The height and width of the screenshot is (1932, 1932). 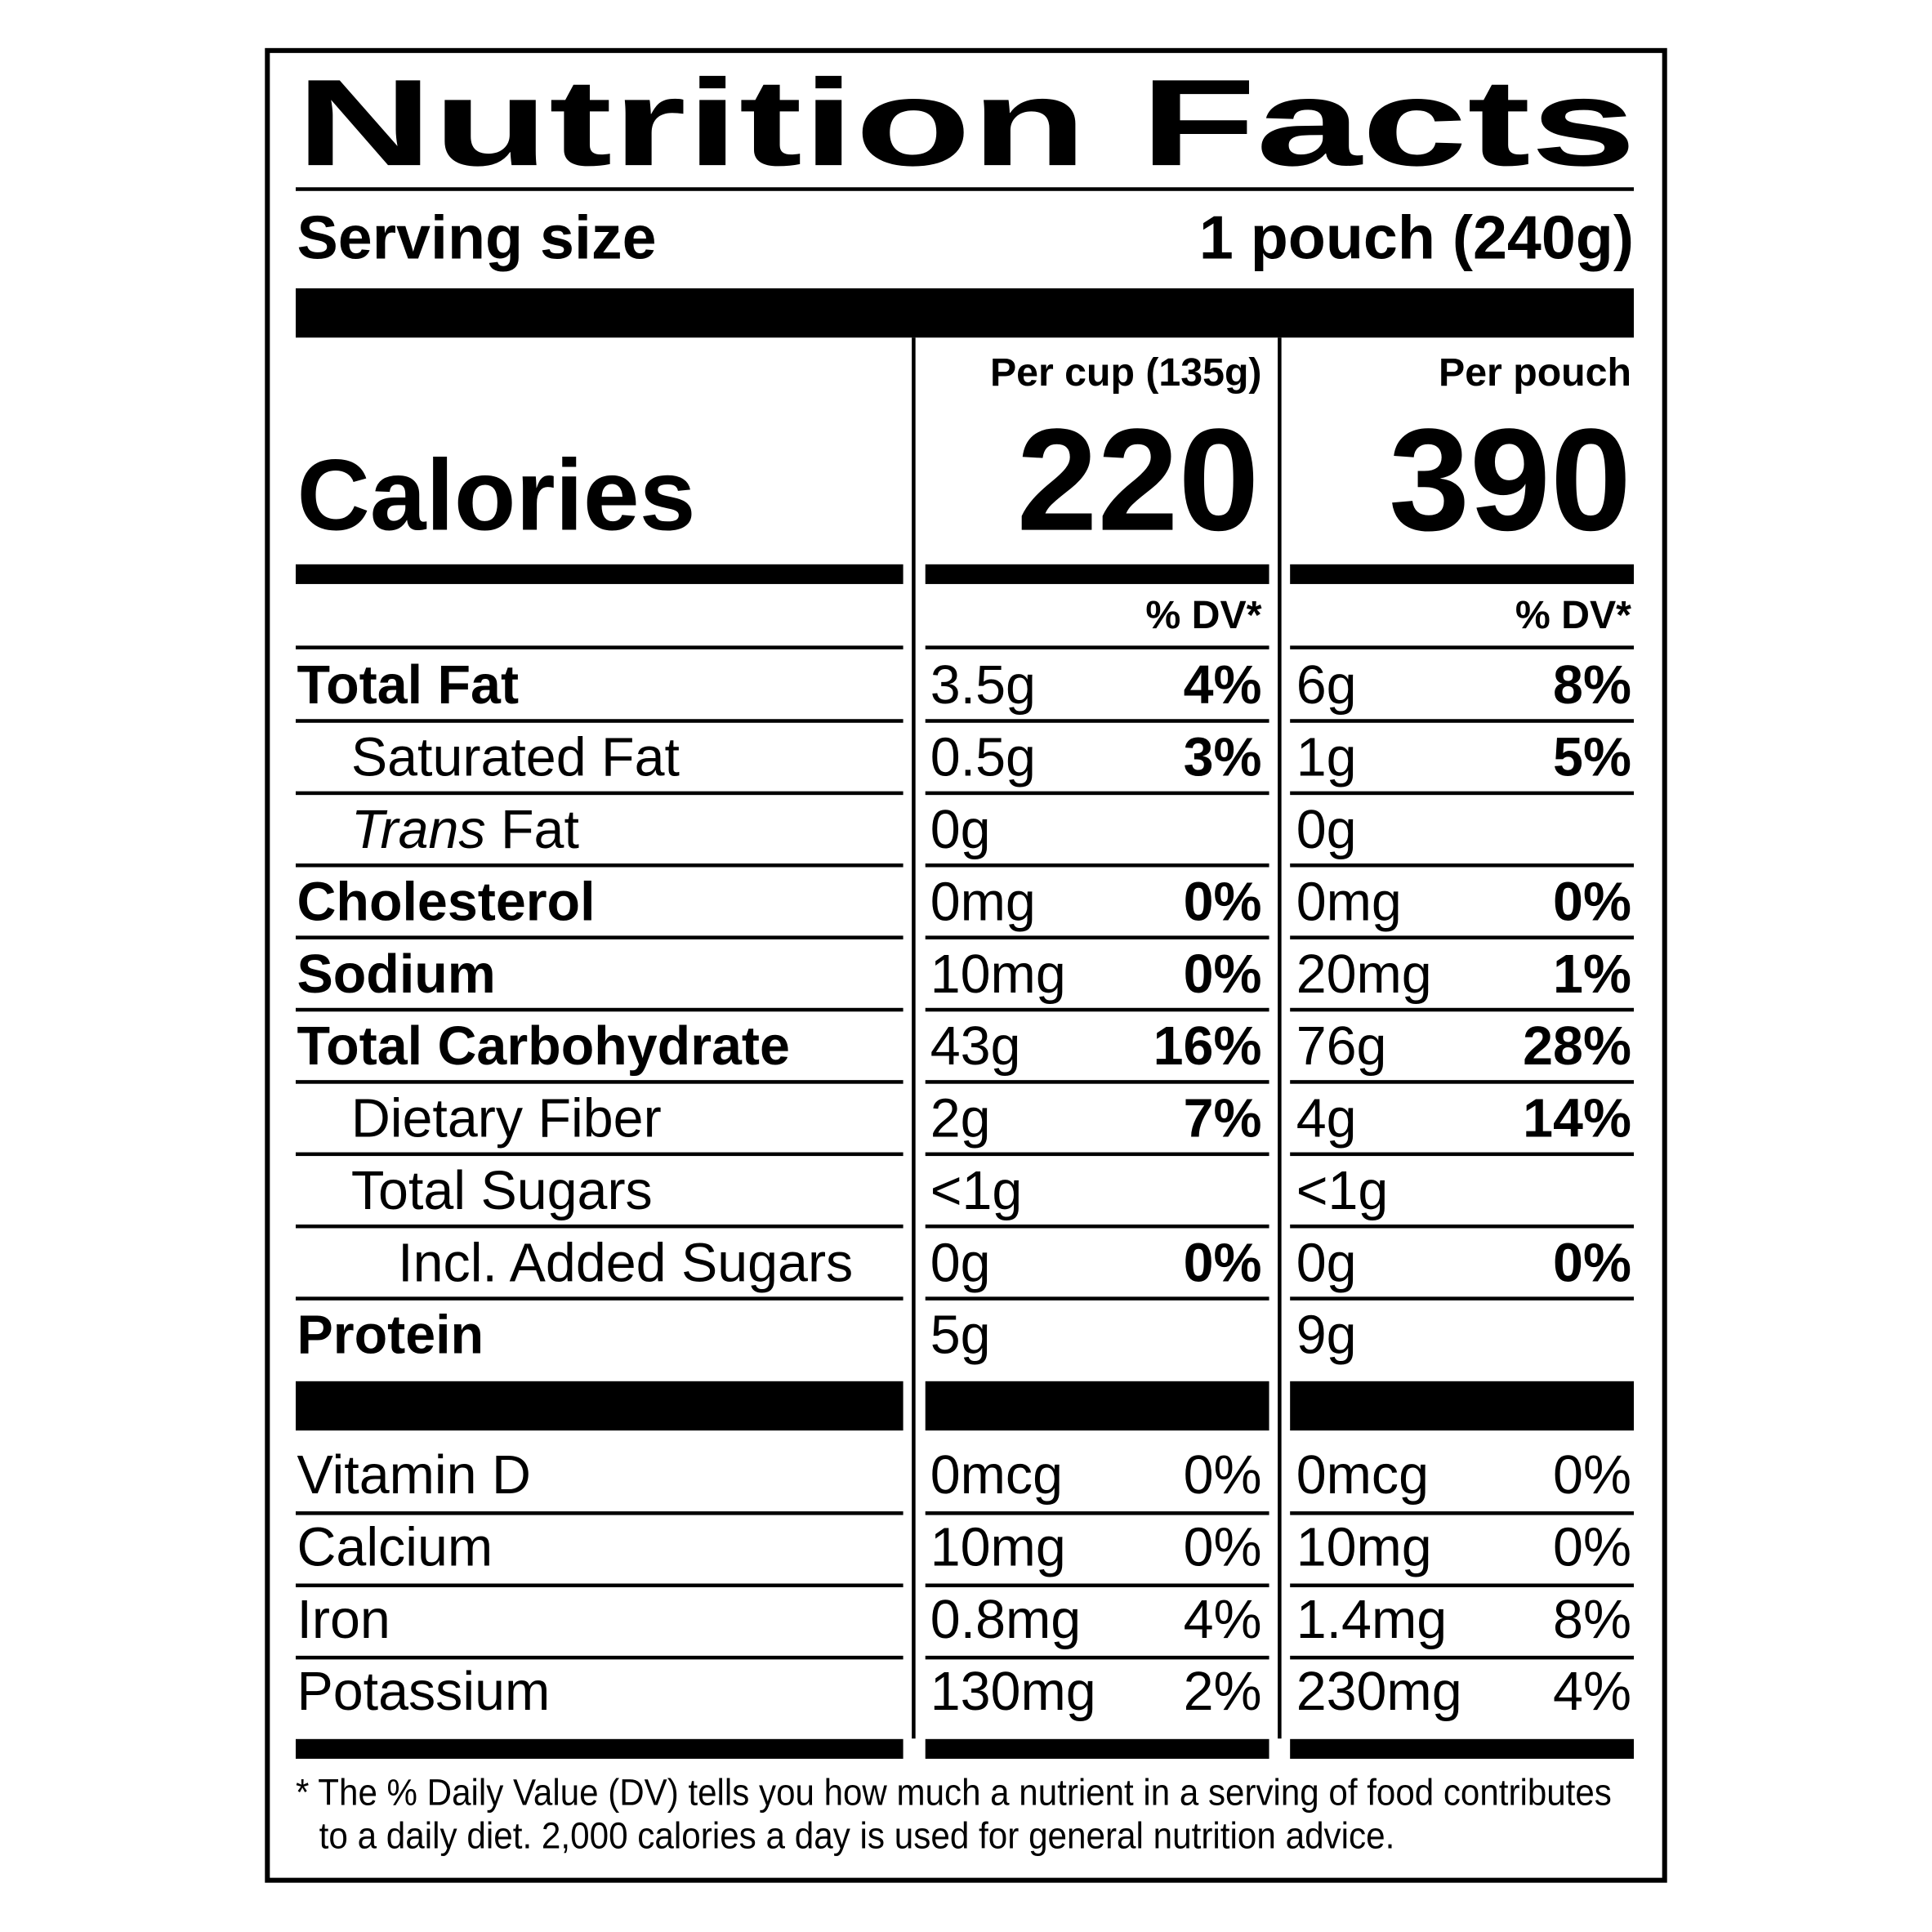 I want to click on column-divider, so click(x=914, y=1038).